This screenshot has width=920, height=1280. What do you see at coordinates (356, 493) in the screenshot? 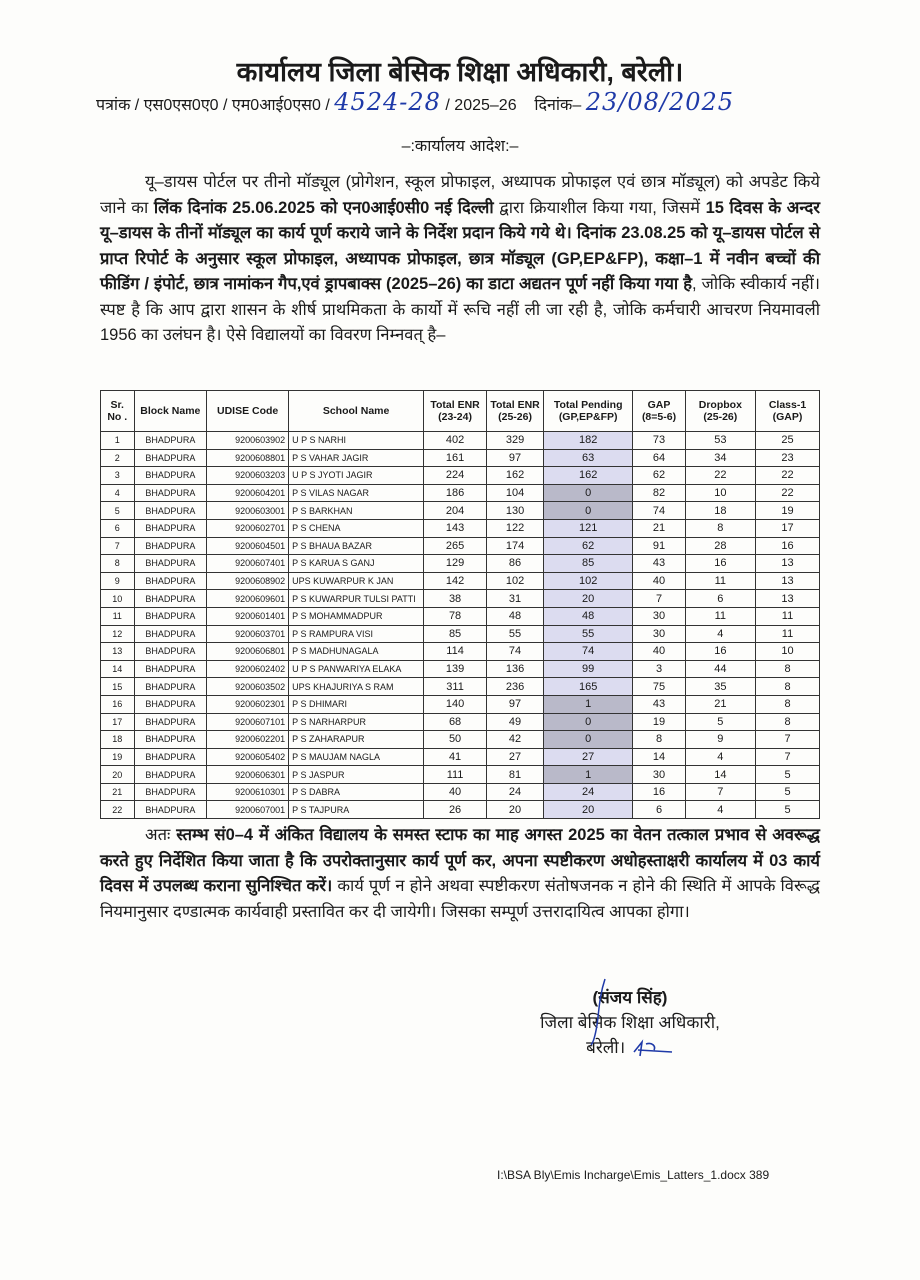
I see `table-cell: P S VILAS NAGAR` at bounding box center [356, 493].